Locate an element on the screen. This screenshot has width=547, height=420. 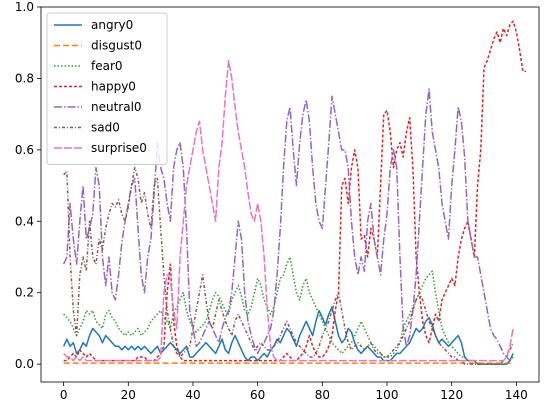
legend-label-sad0: sad0 is located at coordinates (105, 128).